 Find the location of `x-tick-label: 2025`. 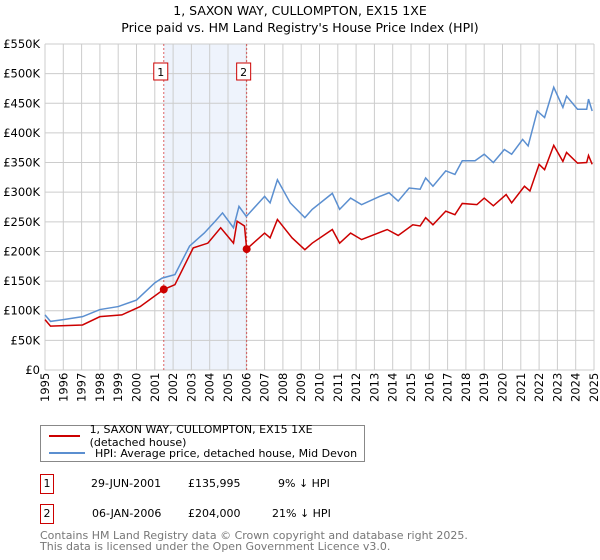

x-tick-label: 2025 is located at coordinates (593, 387).